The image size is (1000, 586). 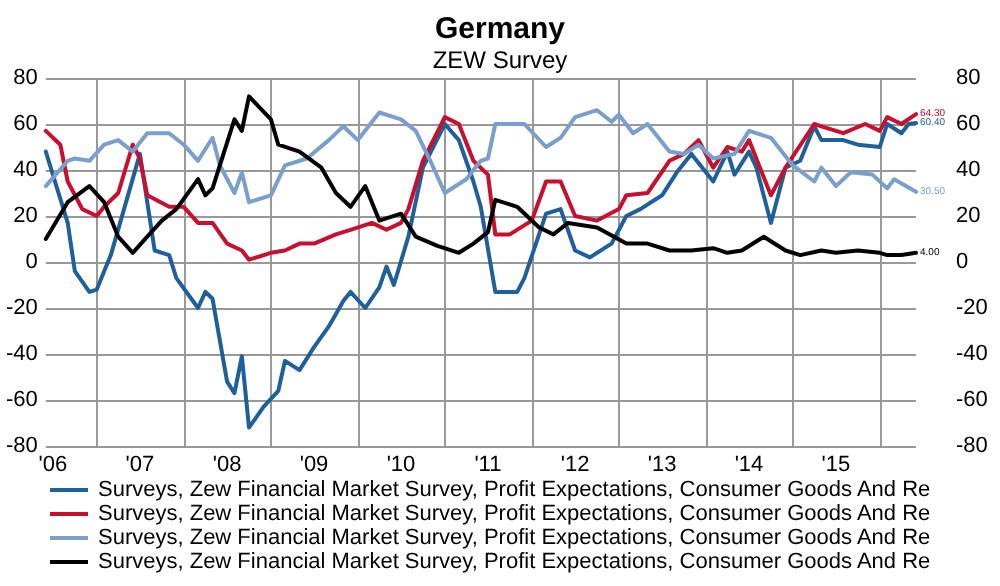 What do you see at coordinates (749, 465) in the screenshot?
I see `x-tick-label: '14` at bounding box center [749, 465].